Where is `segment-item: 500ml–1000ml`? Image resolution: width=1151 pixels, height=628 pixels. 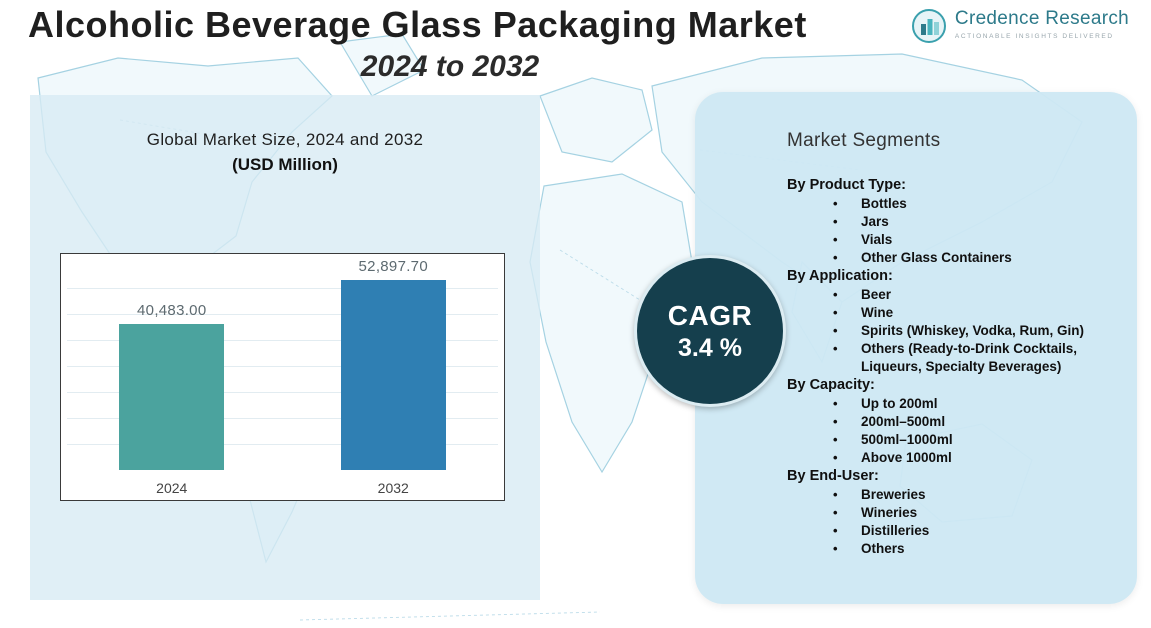 segment-item: 500ml–1000ml is located at coordinates (948, 440).